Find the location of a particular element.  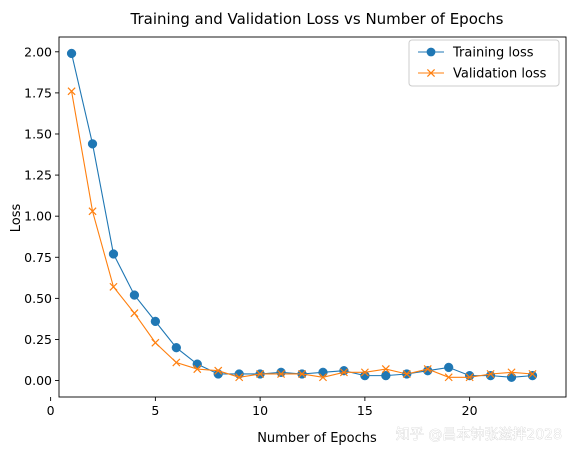

x-tick-label: 5 is located at coordinates (155, 410).